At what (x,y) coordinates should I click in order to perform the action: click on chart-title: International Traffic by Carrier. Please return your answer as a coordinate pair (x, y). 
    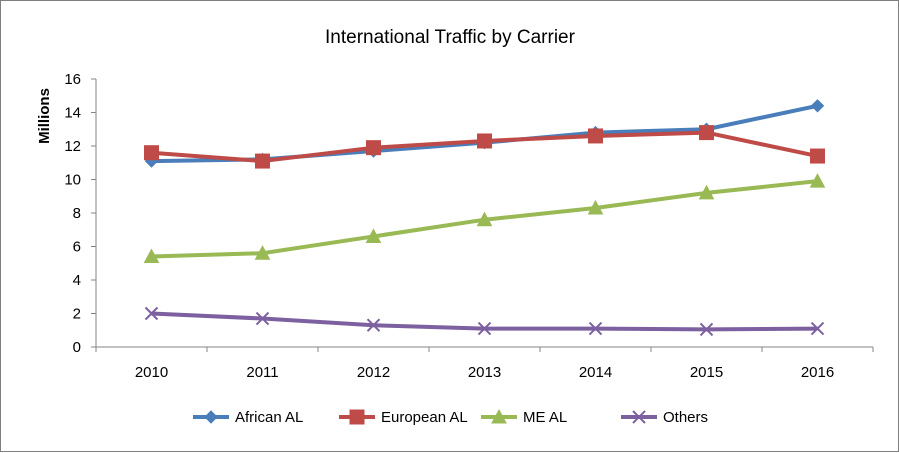
    Looking at the image, I should click on (450, 37).